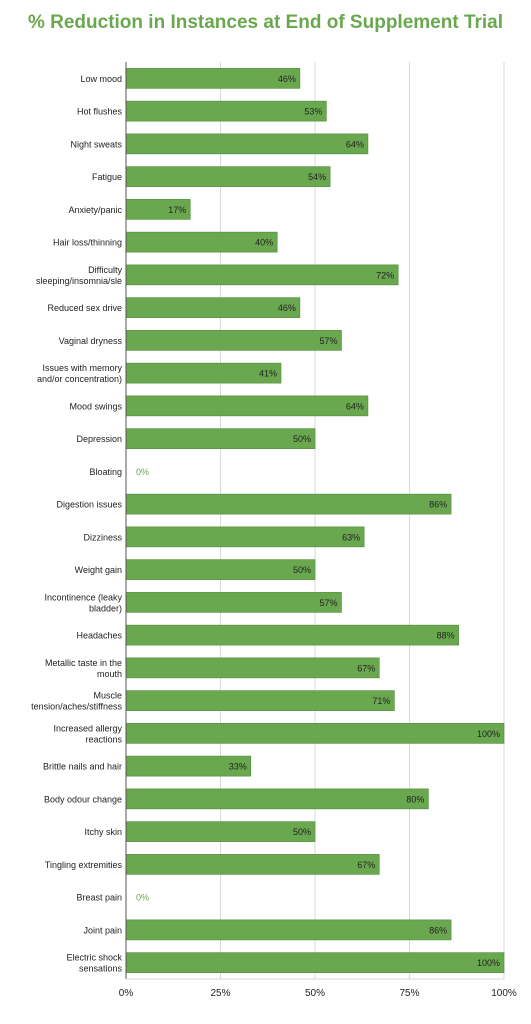 Image resolution: width=531 pixels, height=1024 pixels. What do you see at coordinates (238, 767) in the screenshot?
I see `data-label: 33%` at bounding box center [238, 767].